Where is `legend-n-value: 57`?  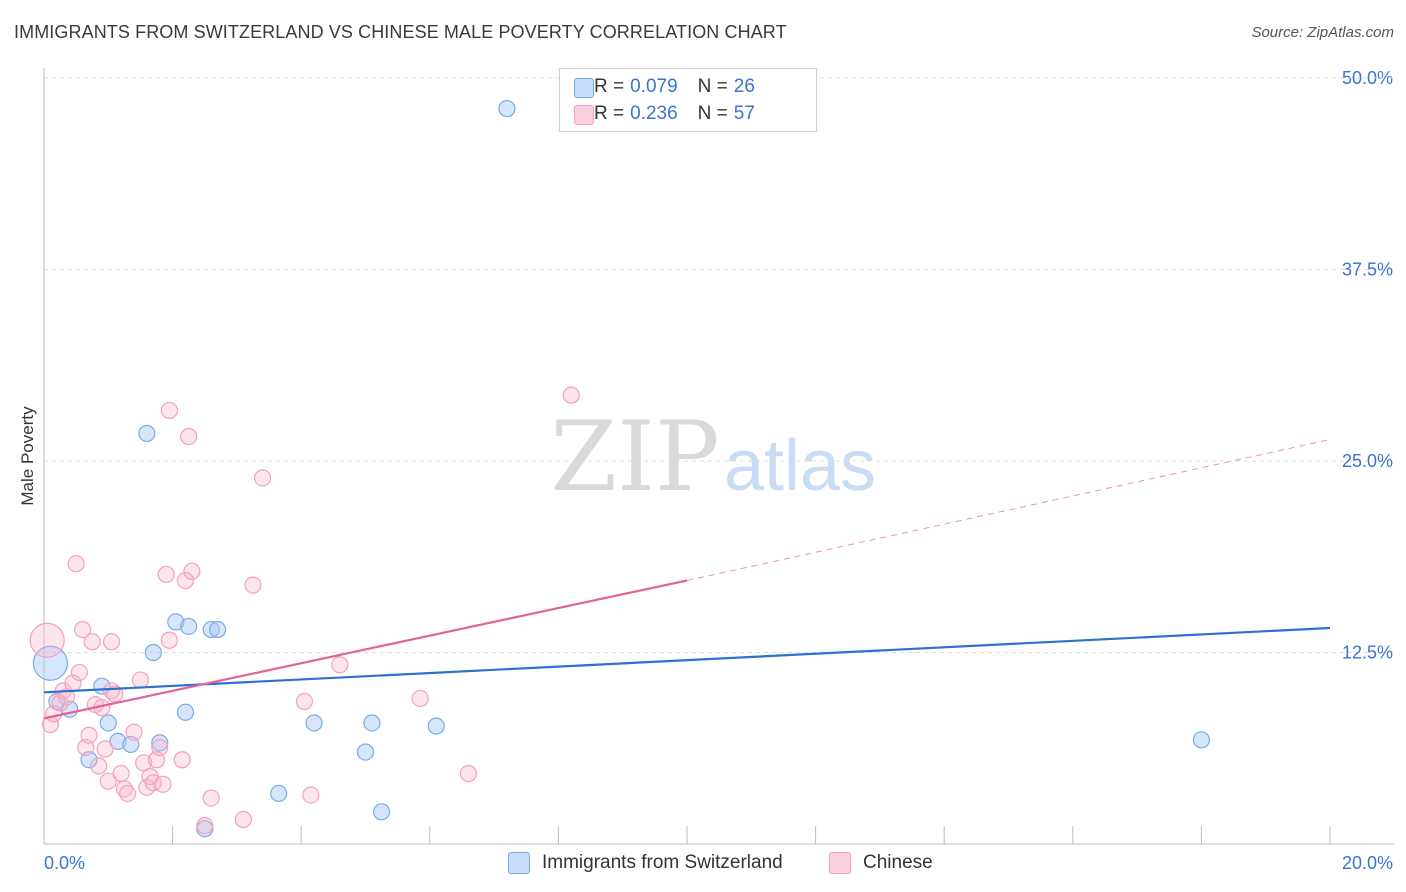 legend-n-value: 57 is located at coordinates (744, 113).